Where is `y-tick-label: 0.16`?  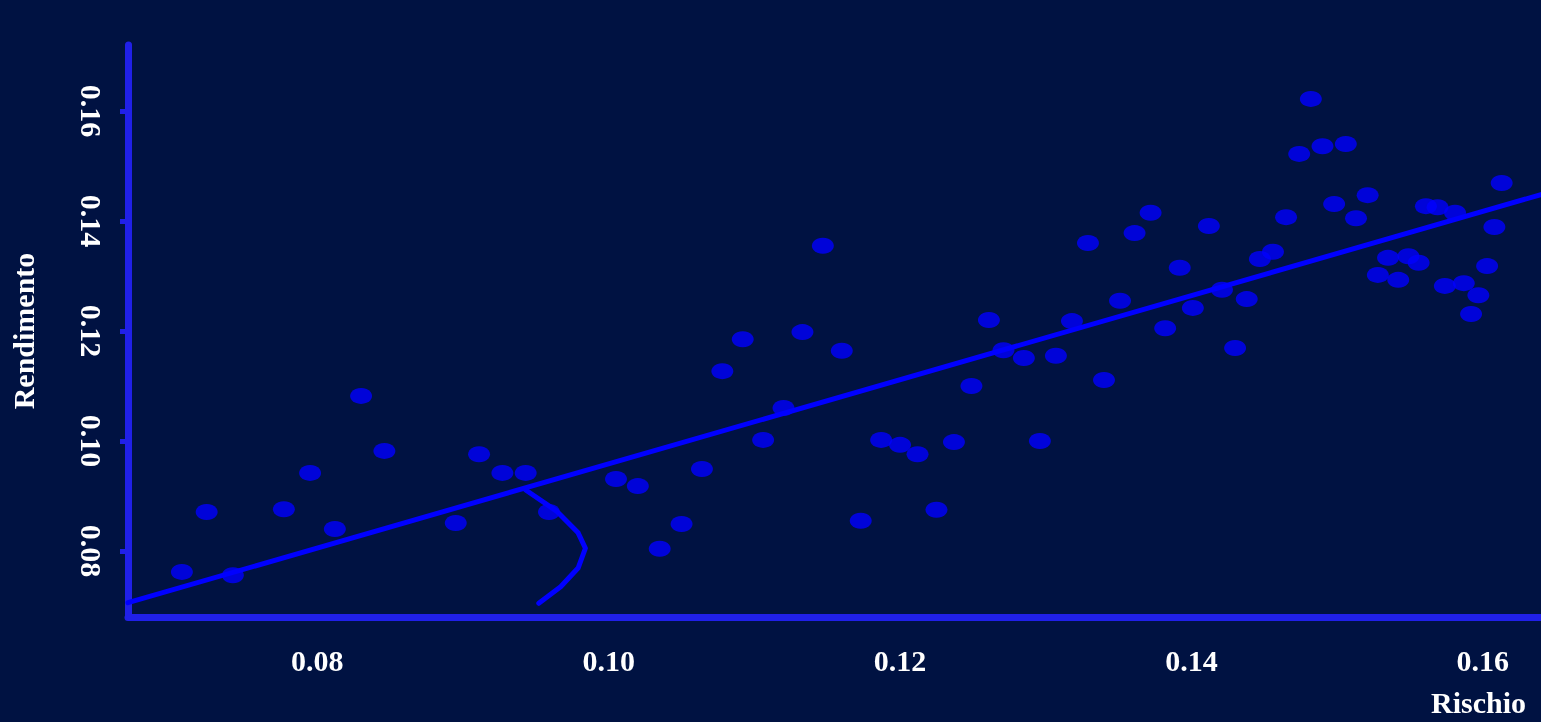
y-tick-label: 0.16 is located at coordinates (91, 111).